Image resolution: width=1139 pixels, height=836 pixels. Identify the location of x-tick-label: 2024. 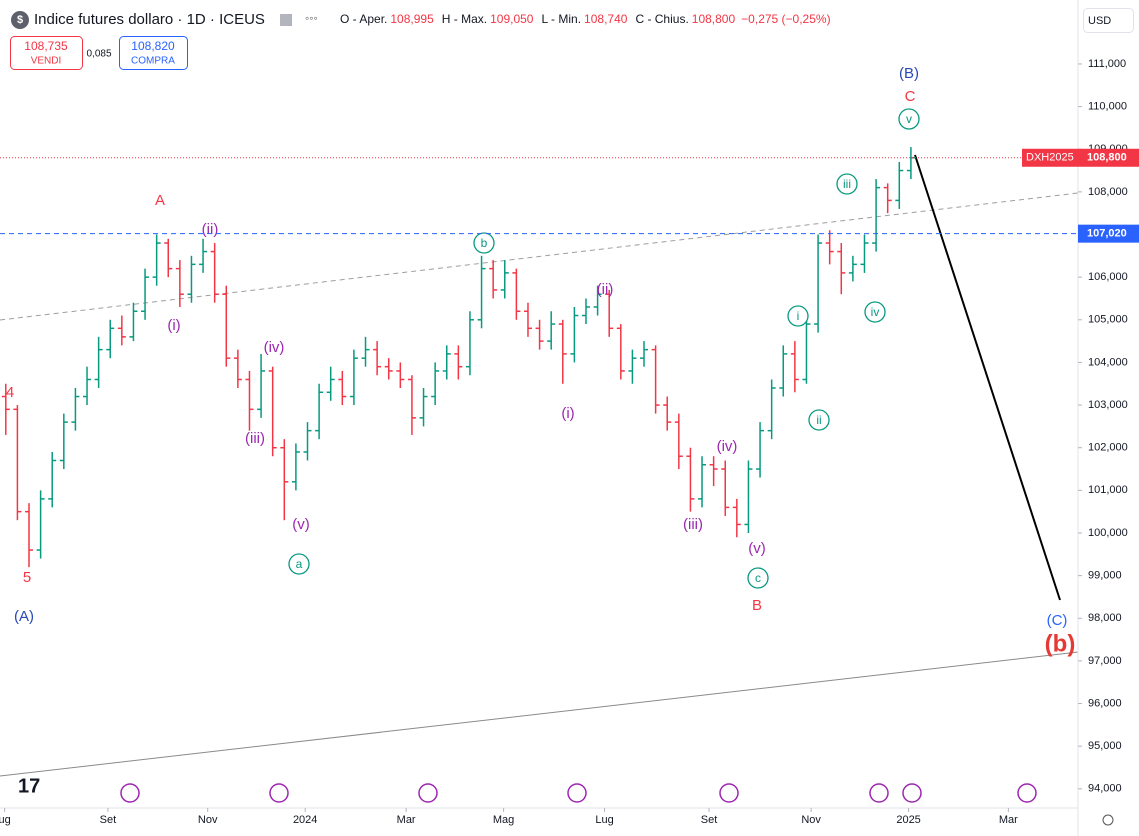
(305, 820).